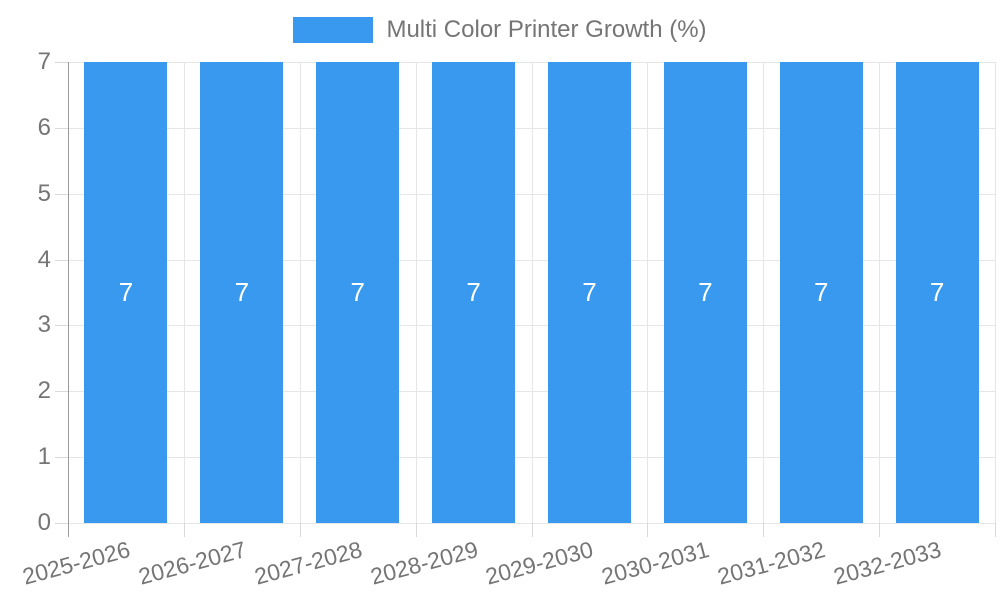 The height and width of the screenshot is (600, 1000). What do you see at coordinates (333, 30) in the screenshot?
I see `legend-swatch-icon` at bounding box center [333, 30].